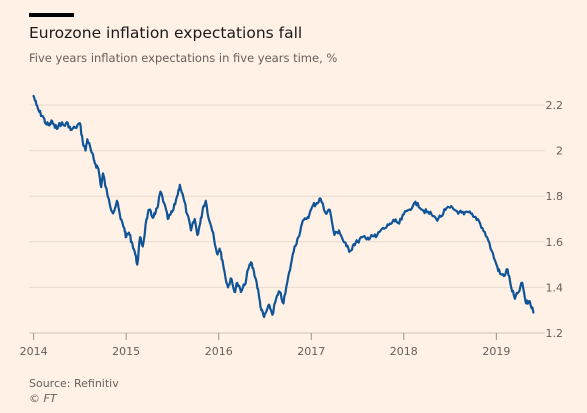 This screenshot has width=587, height=413. What do you see at coordinates (555, 105) in the screenshot?
I see `y-tick-label: 2.2` at bounding box center [555, 105].